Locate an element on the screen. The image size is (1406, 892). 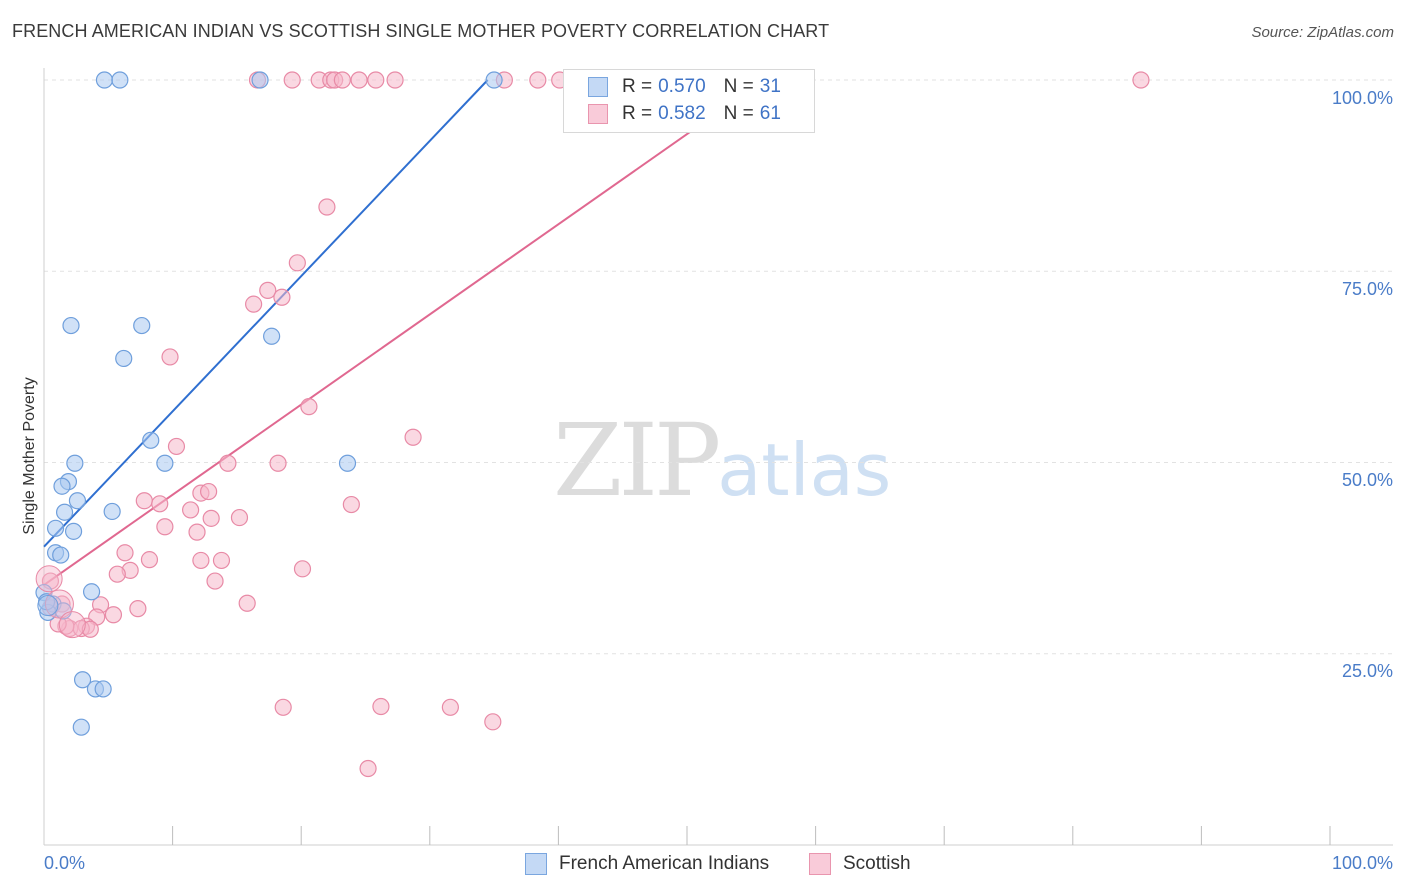
legend-r-value: 0.570 is located at coordinates (682, 86).